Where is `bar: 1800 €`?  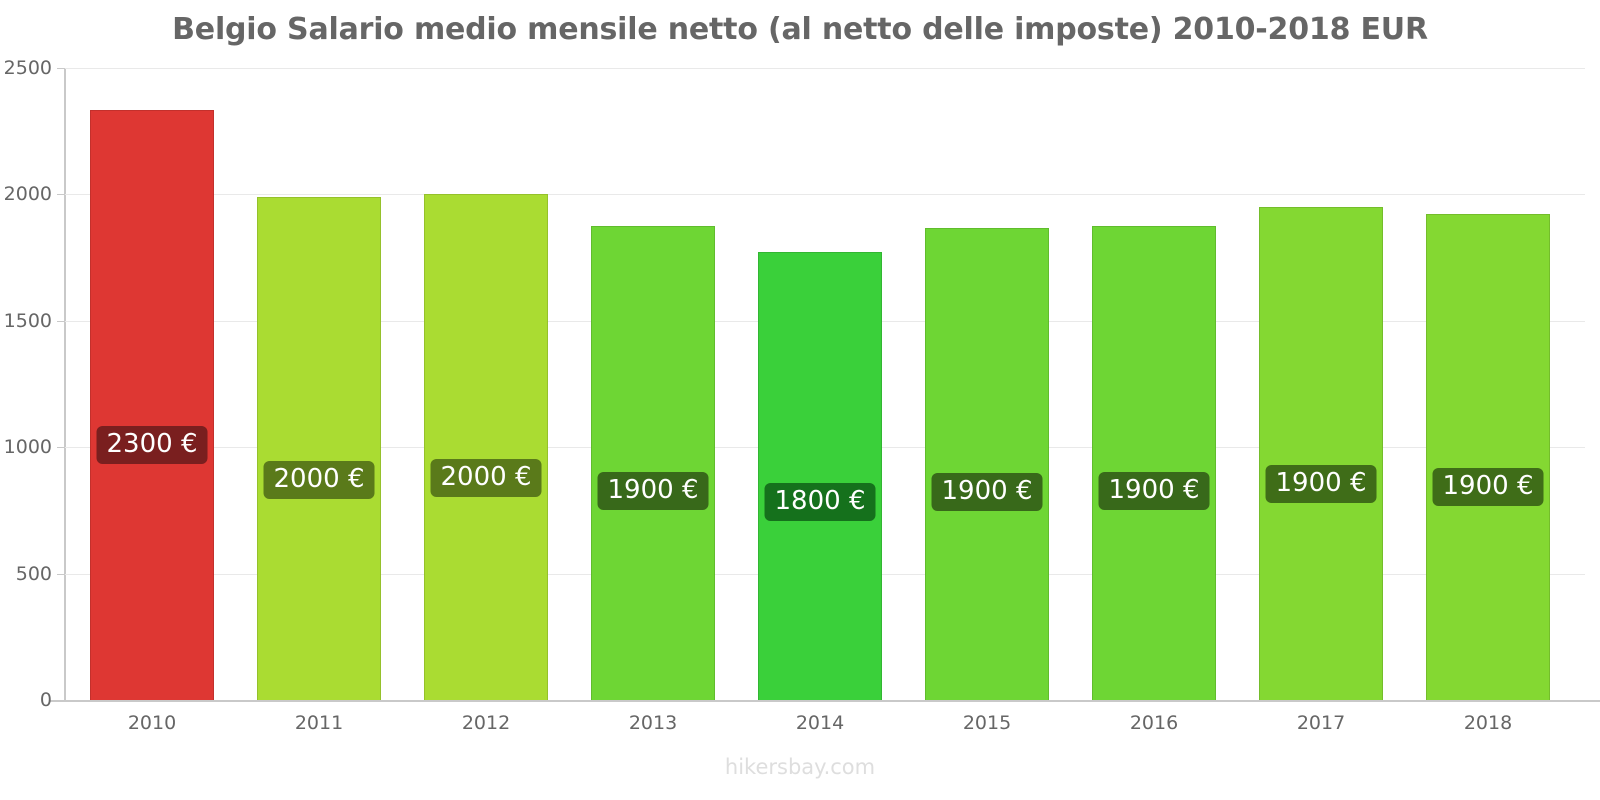
bar: 1800 € is located at coordinates (820, 476).